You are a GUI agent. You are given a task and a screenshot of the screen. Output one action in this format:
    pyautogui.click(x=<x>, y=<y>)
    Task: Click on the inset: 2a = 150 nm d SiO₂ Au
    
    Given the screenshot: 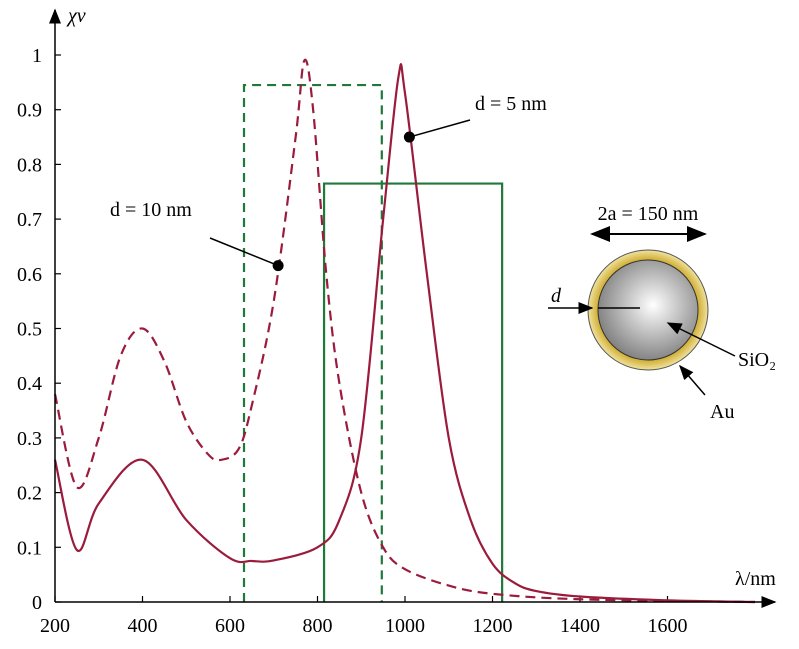 What is the action you would take?
    pyautogui.click(x=662, y=313)
    